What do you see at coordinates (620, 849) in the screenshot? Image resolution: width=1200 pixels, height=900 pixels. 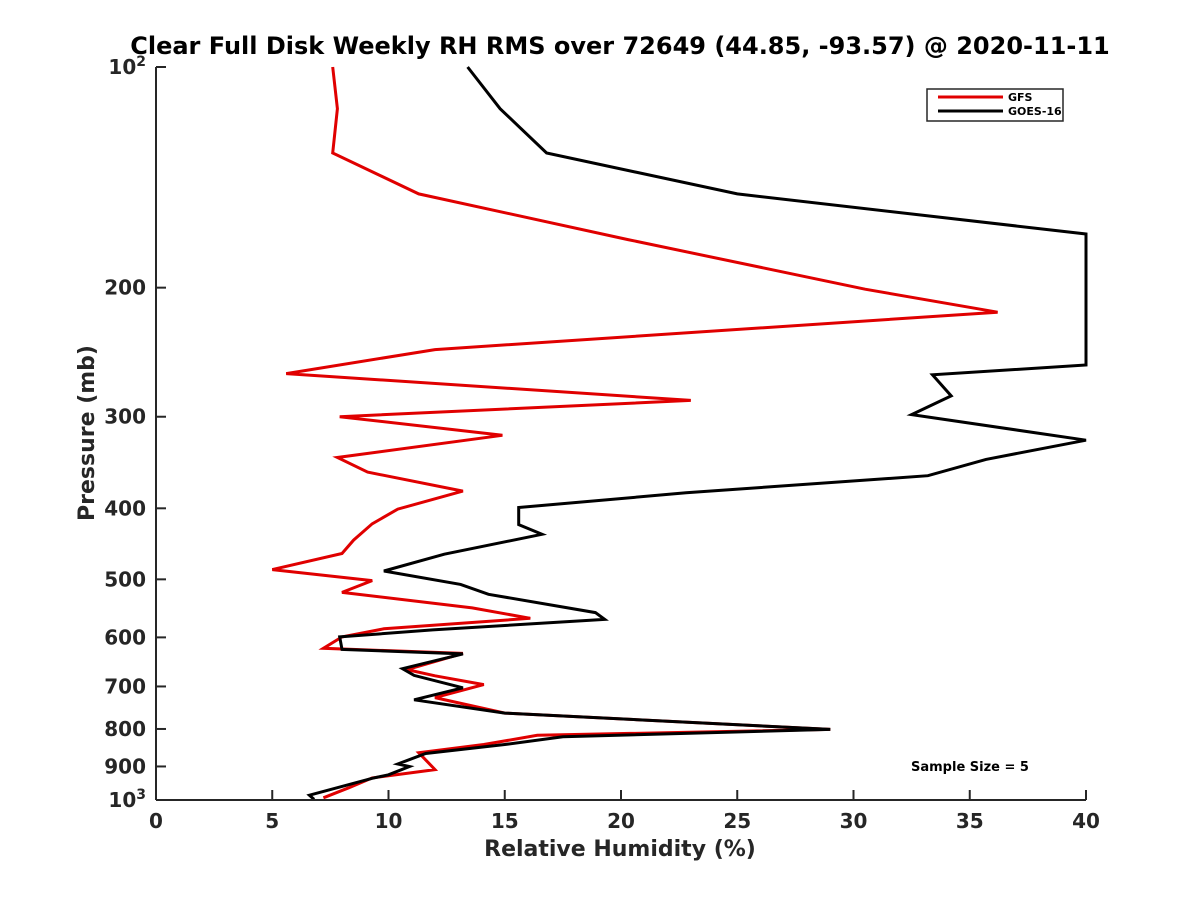 I see `x-axis-label: Relative Humidity (%)` at bounding box center [620, 849].